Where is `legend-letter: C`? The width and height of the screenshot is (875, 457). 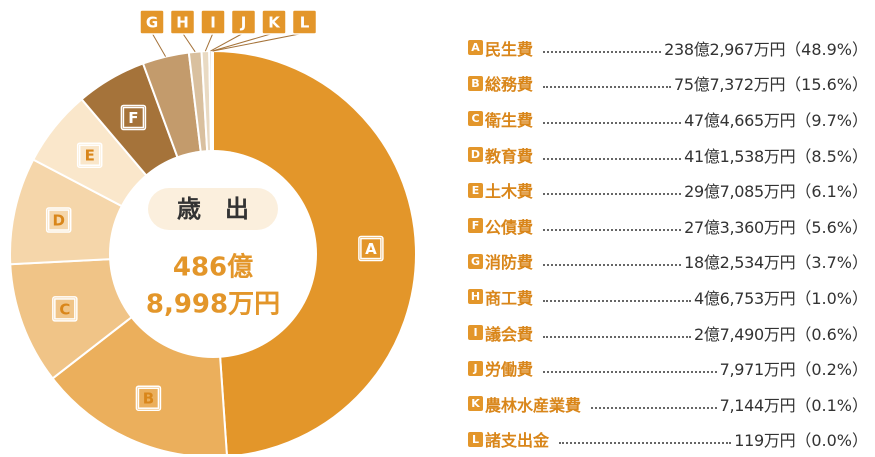
legend-letter: C is located at coordinates (475, 119).